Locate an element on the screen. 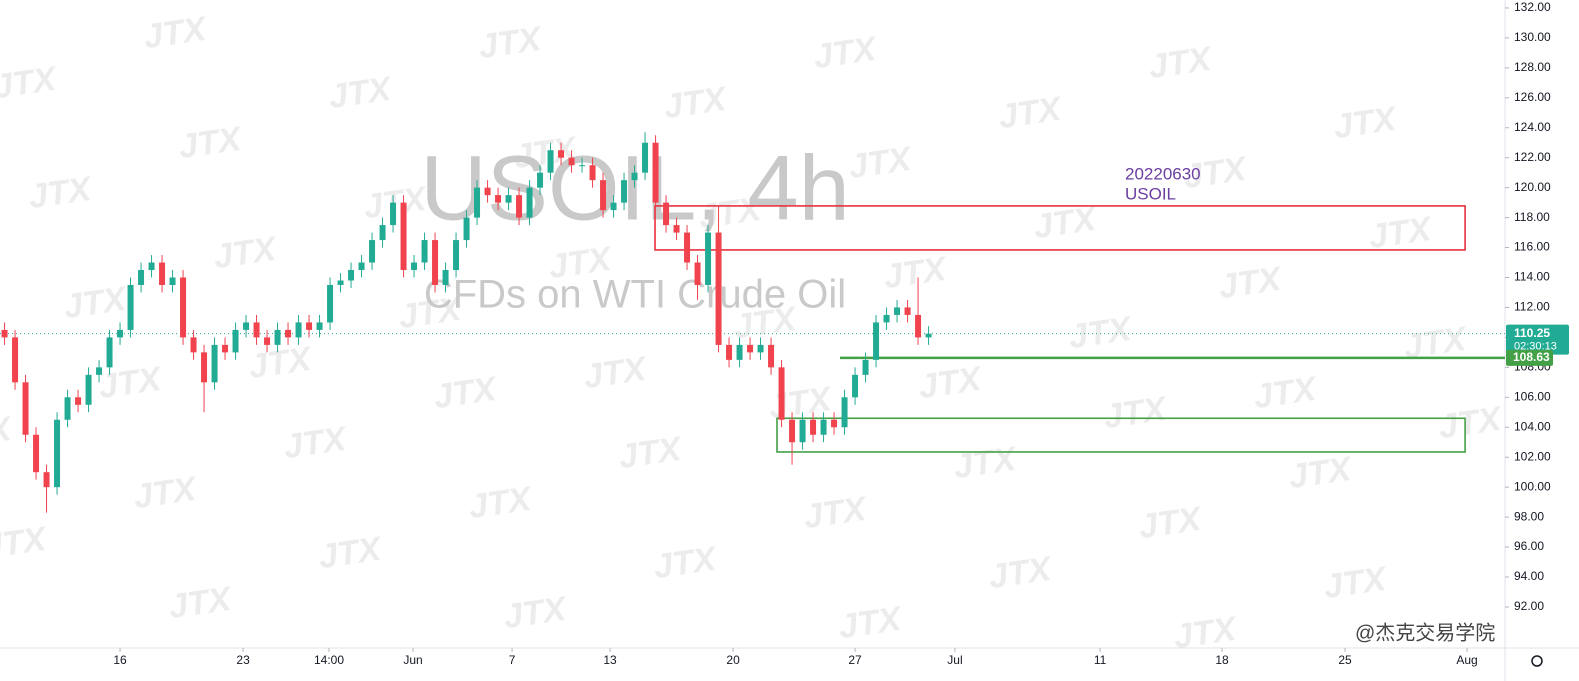 The width and height of the screenshot is (1579, 681). y-tick-label: 96.00 is located at coordinates (1529, 546).